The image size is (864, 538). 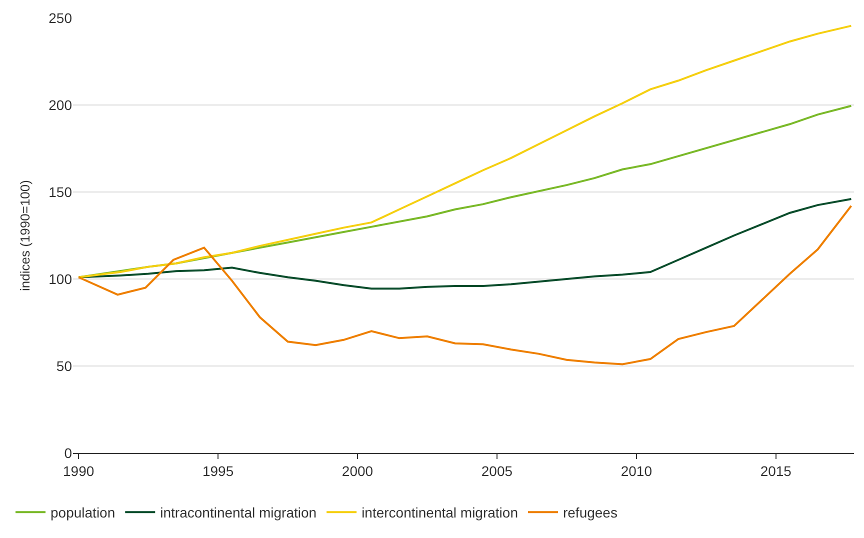 I want to click on y-tick-label: 250, so click(x=60, y=18).